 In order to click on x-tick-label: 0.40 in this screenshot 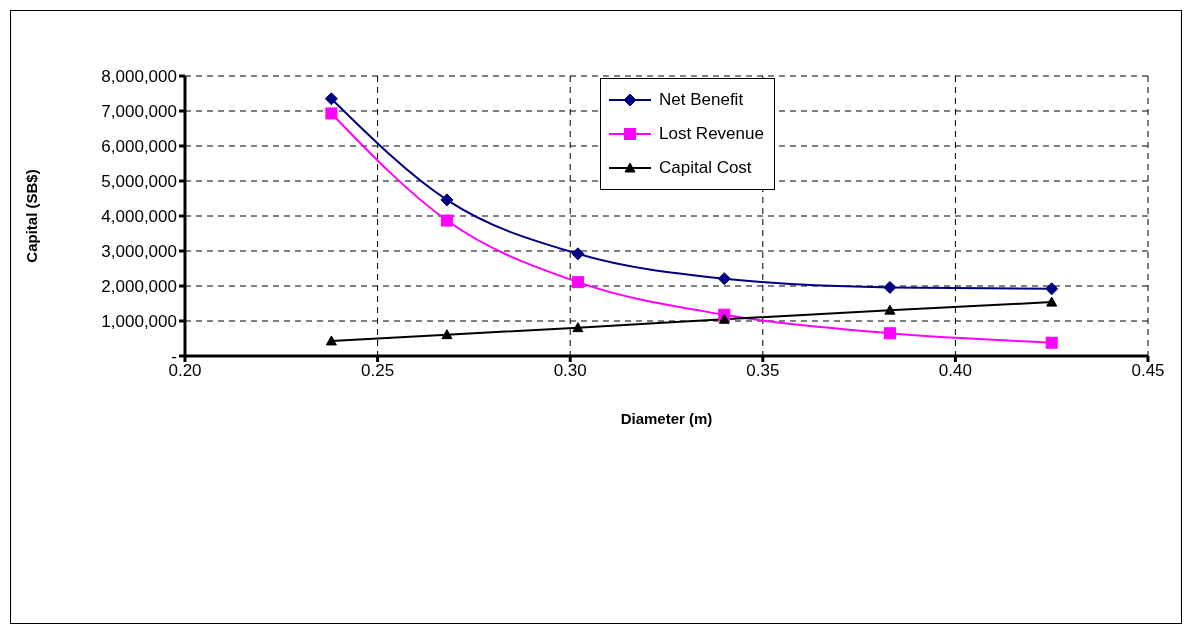, I will do `click(955, 371)`.